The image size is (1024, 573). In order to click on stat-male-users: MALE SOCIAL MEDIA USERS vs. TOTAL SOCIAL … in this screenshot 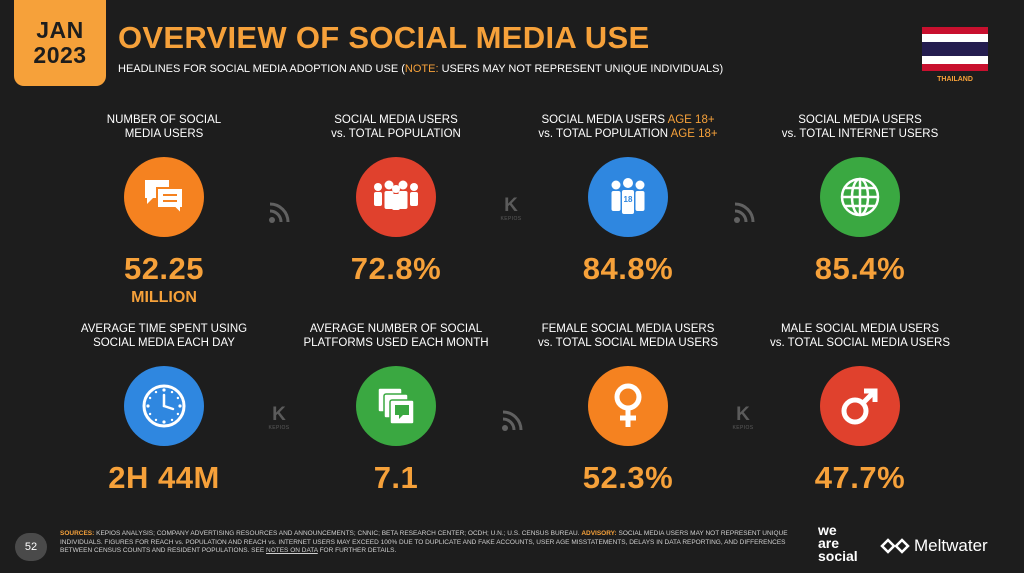, I will do `click(860, 409)`.